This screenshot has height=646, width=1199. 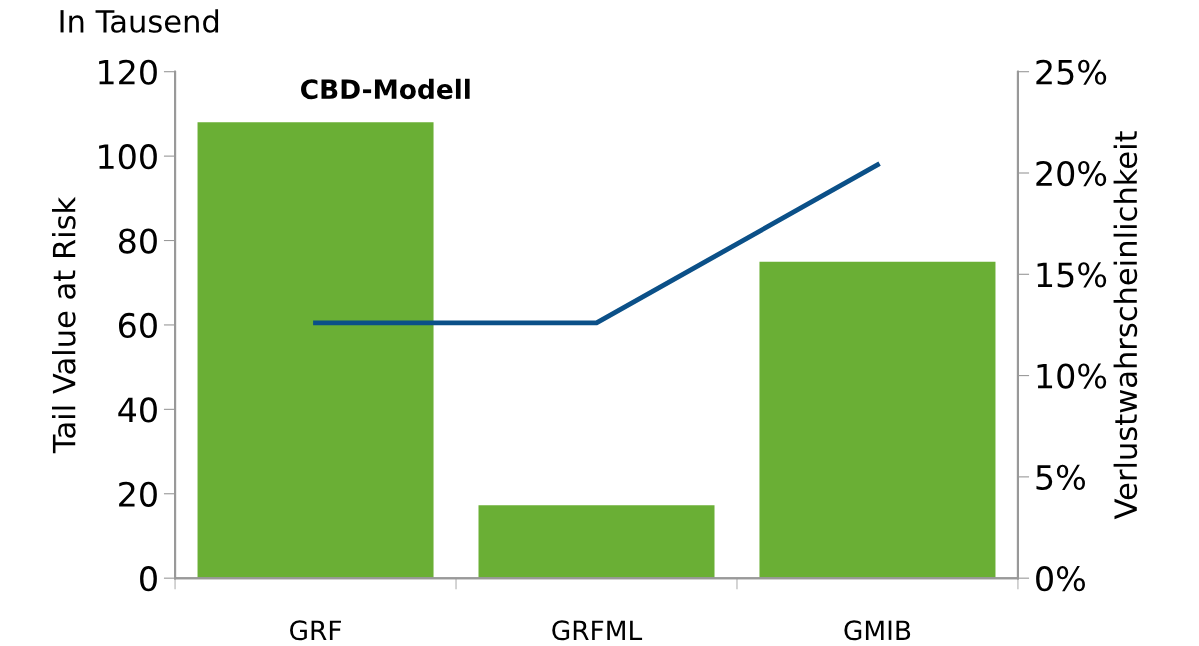 I want to click on y-tick-label: 20, so click(x=138, y=494).